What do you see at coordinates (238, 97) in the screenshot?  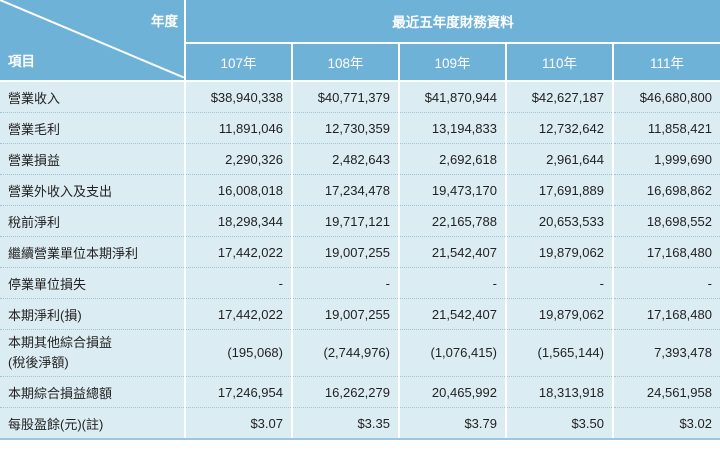 I see `value-cell: $38,940,338` at bounding box center [238, 97].